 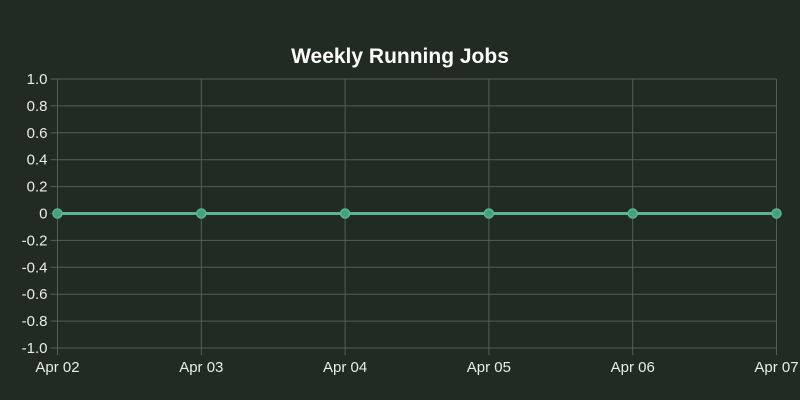 What do you see at coordinates (37, 79) in the screenshot?
I see `y-tick-label: 1.0` at bounding box center [37, 79].